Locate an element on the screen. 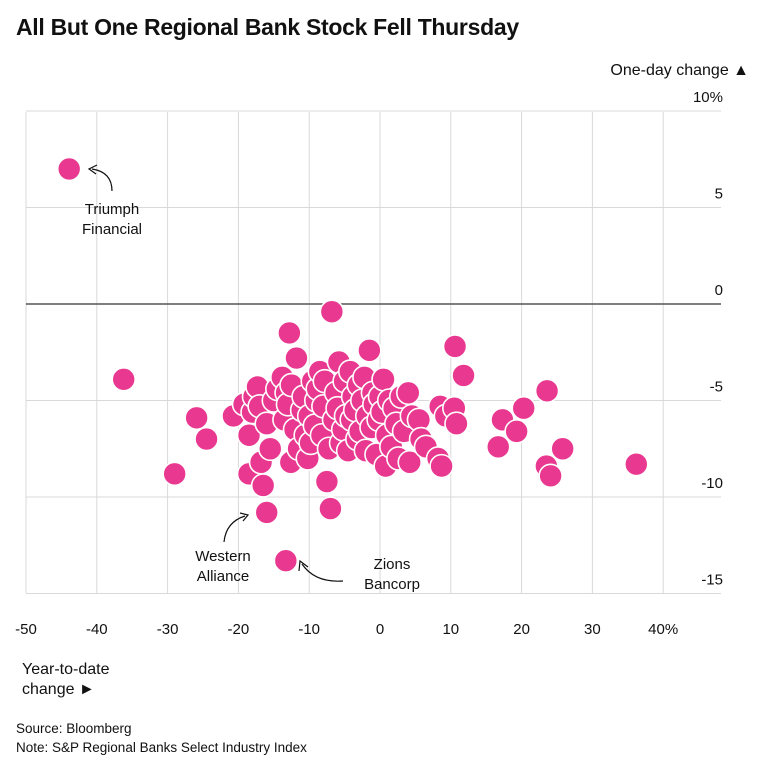  y-tick-label: 5 is located at coordinates (719, 194).